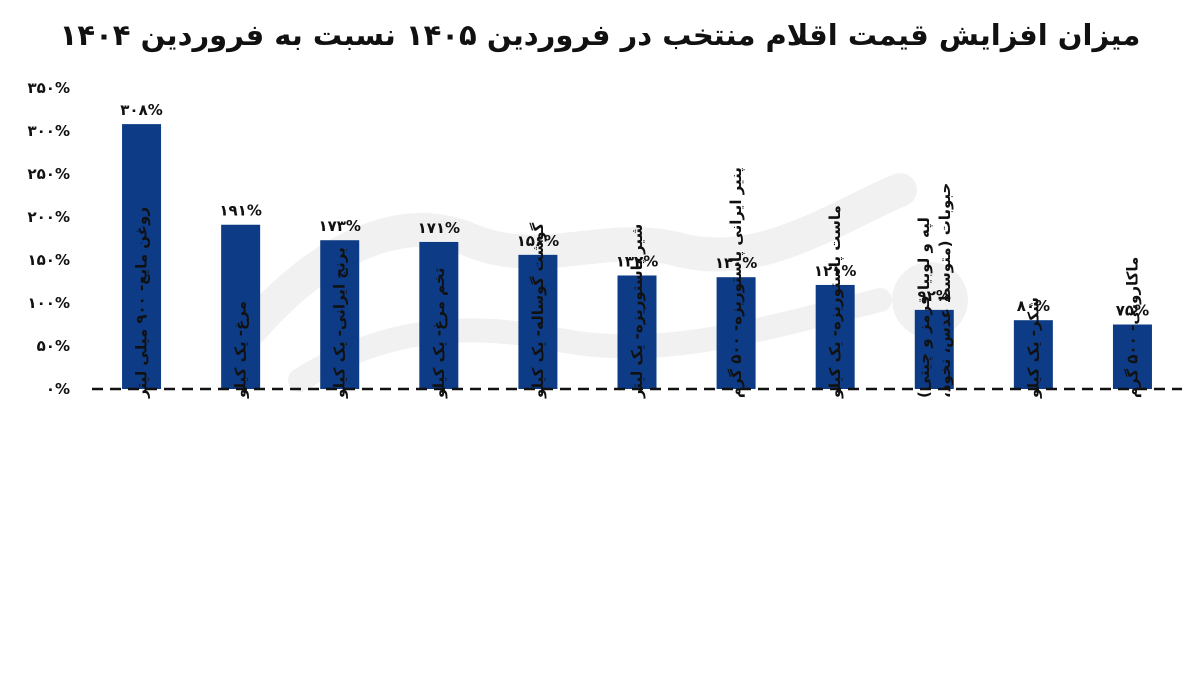 The width and height of the screenshot is (1200, 676). What do you see at coordinates (49, 131) in the screenshot?
I see `y-tick-label: ۳۰۰%` at bounding box center [49, 131].